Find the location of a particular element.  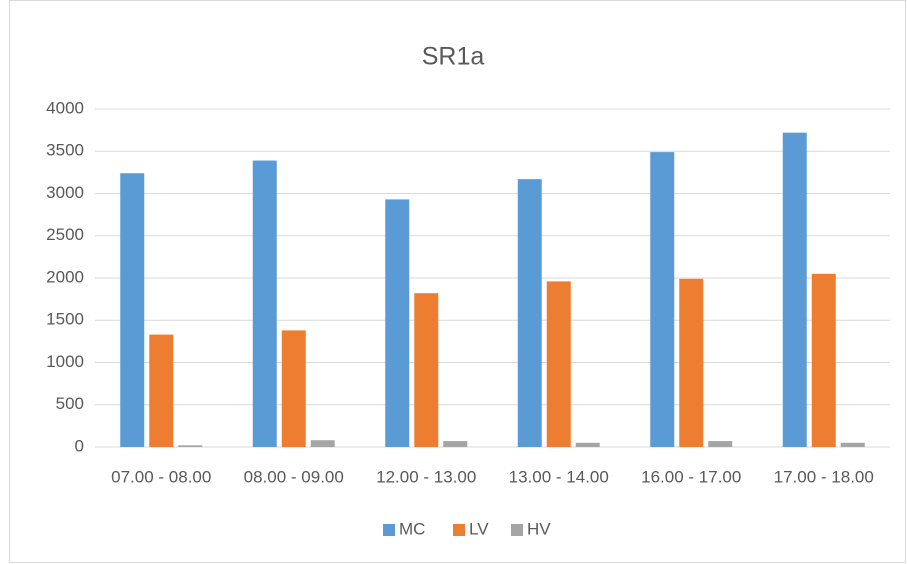

y-tick-label: 0 is located at coordinates (79, 445).